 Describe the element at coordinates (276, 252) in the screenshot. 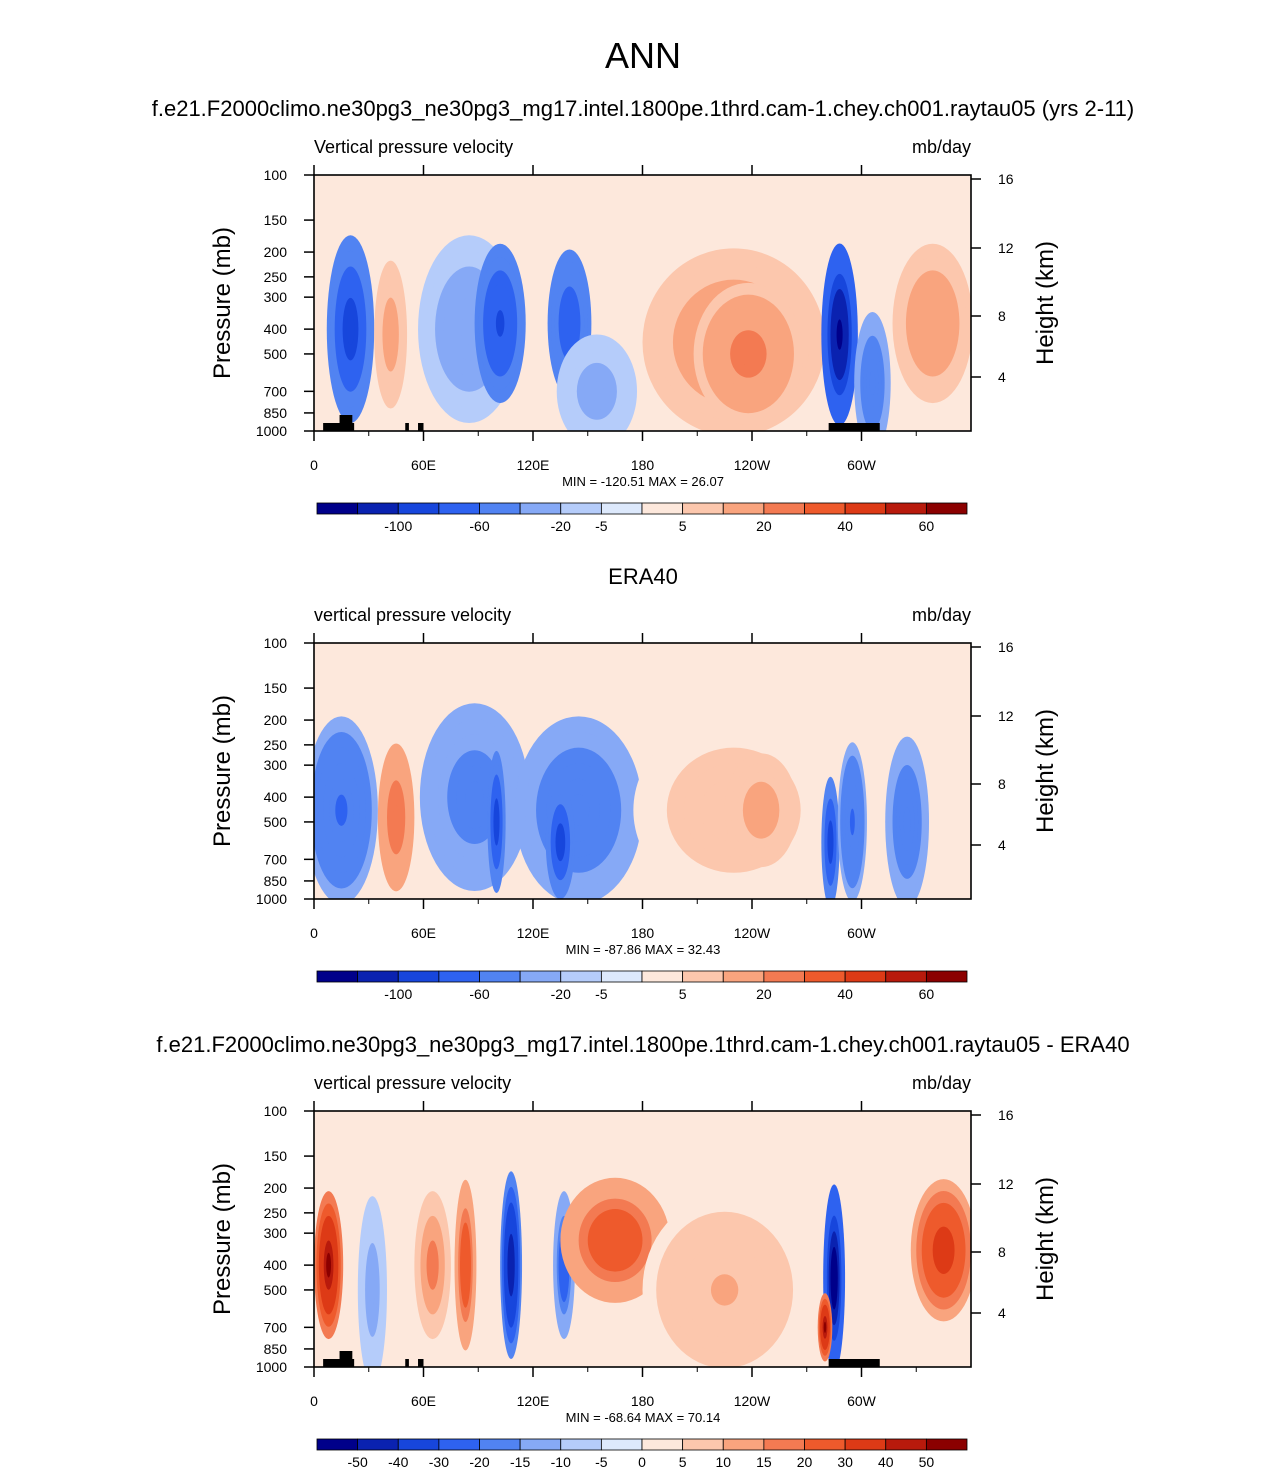

I see `y-tick-label: 200` at that location.